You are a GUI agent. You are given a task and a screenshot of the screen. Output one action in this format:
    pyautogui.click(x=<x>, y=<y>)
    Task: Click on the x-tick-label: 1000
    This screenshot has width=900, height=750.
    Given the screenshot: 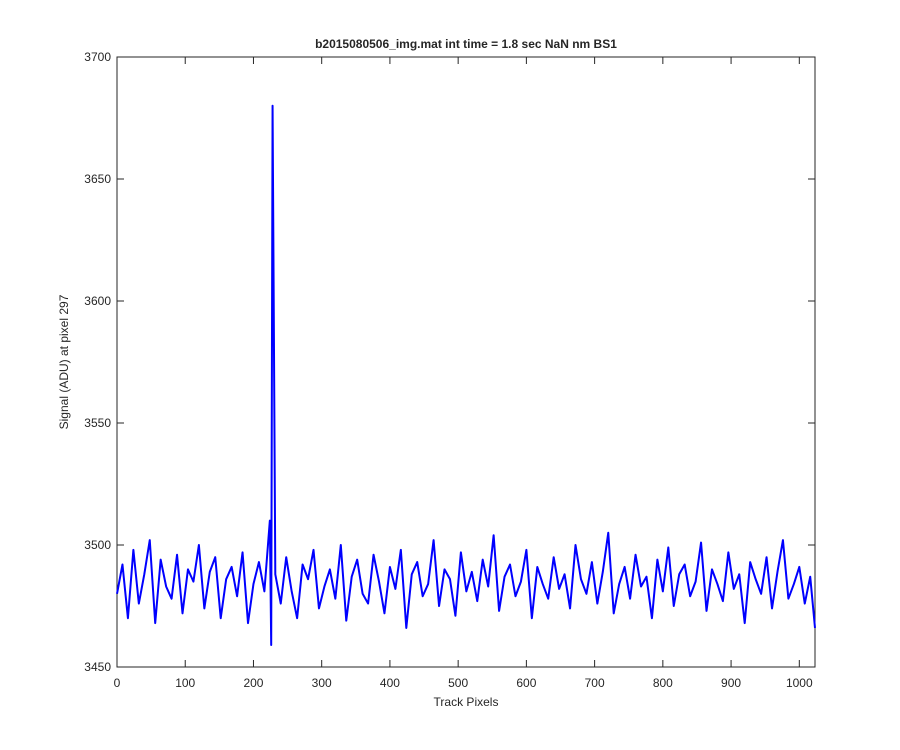 What is the action you would take?
    pyautogui.click(x=799, y=683)
    